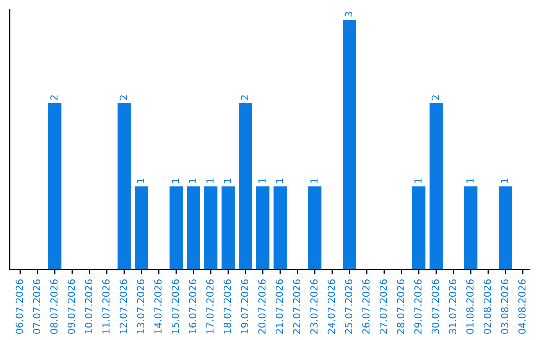  What do you see at coordinates (245, 307) in the screenshot?
I see `x-tick-label: 19.07.2026` at bounding box center [245, 307].